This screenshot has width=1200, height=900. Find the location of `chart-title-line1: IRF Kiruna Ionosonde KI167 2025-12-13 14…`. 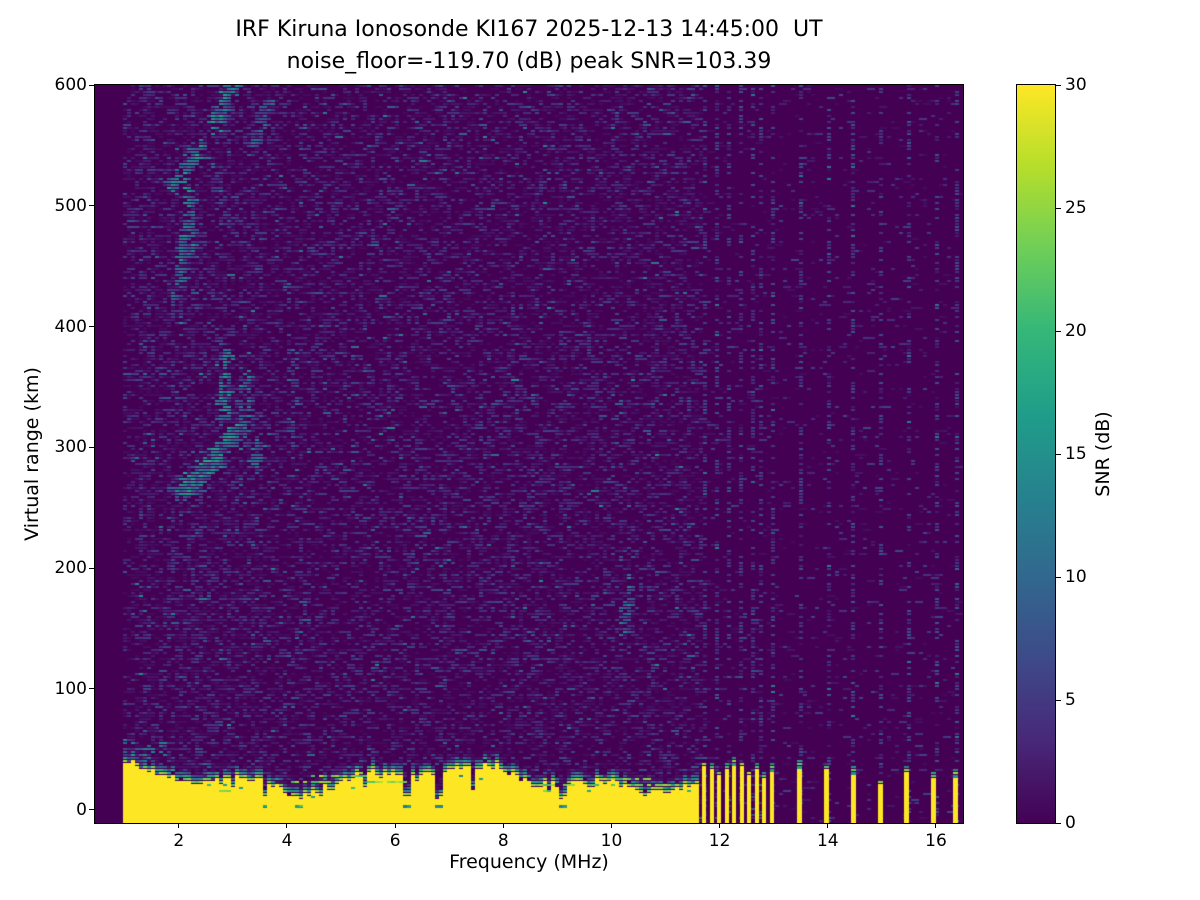

chart-title-line1: IRF Kiruna Ionosonde KI167 2025-12-13 14… is located at coordinates (529, 29).